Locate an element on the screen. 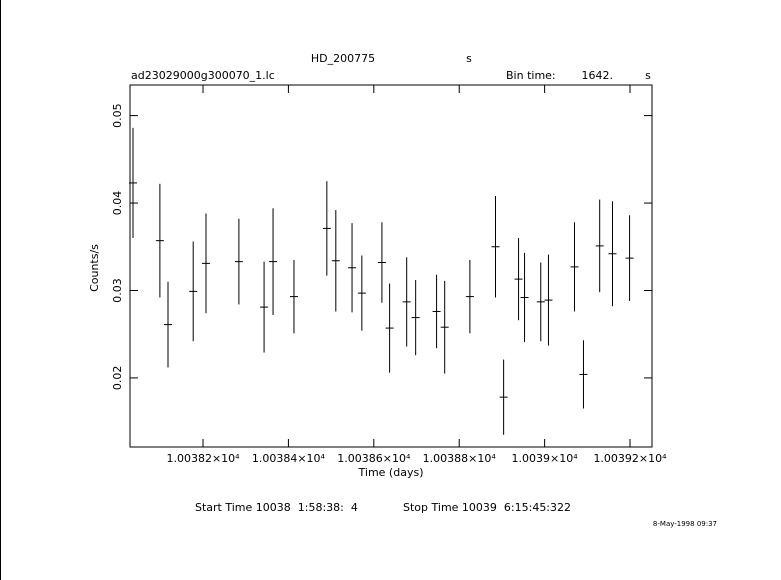 Image resolution: width=781 pixels, height=580 pixels. chart-title: HD_200775 is located at coordinates (343, 58).